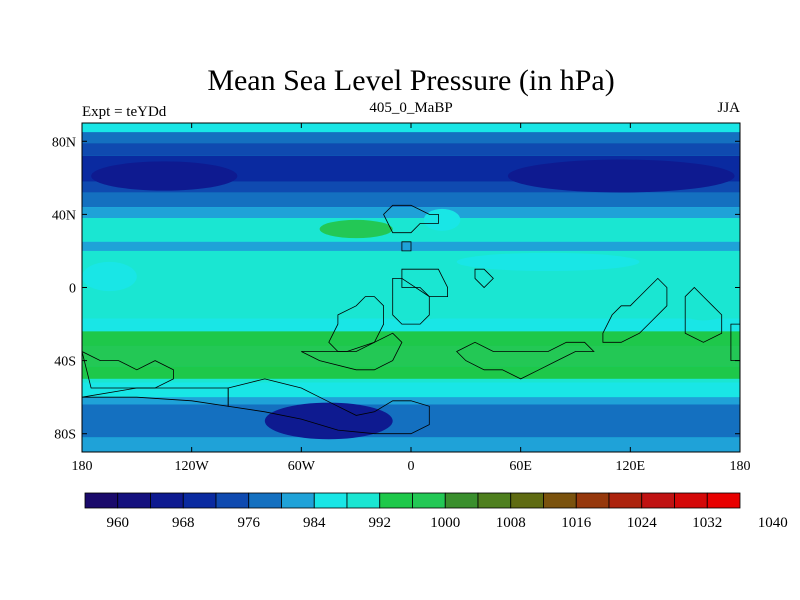 The width and height of the screenshot is (800, 600). Describe the element at coordinates (642, 523) in the screenshot. I see `colorbar-label-8: 1024` at that location.